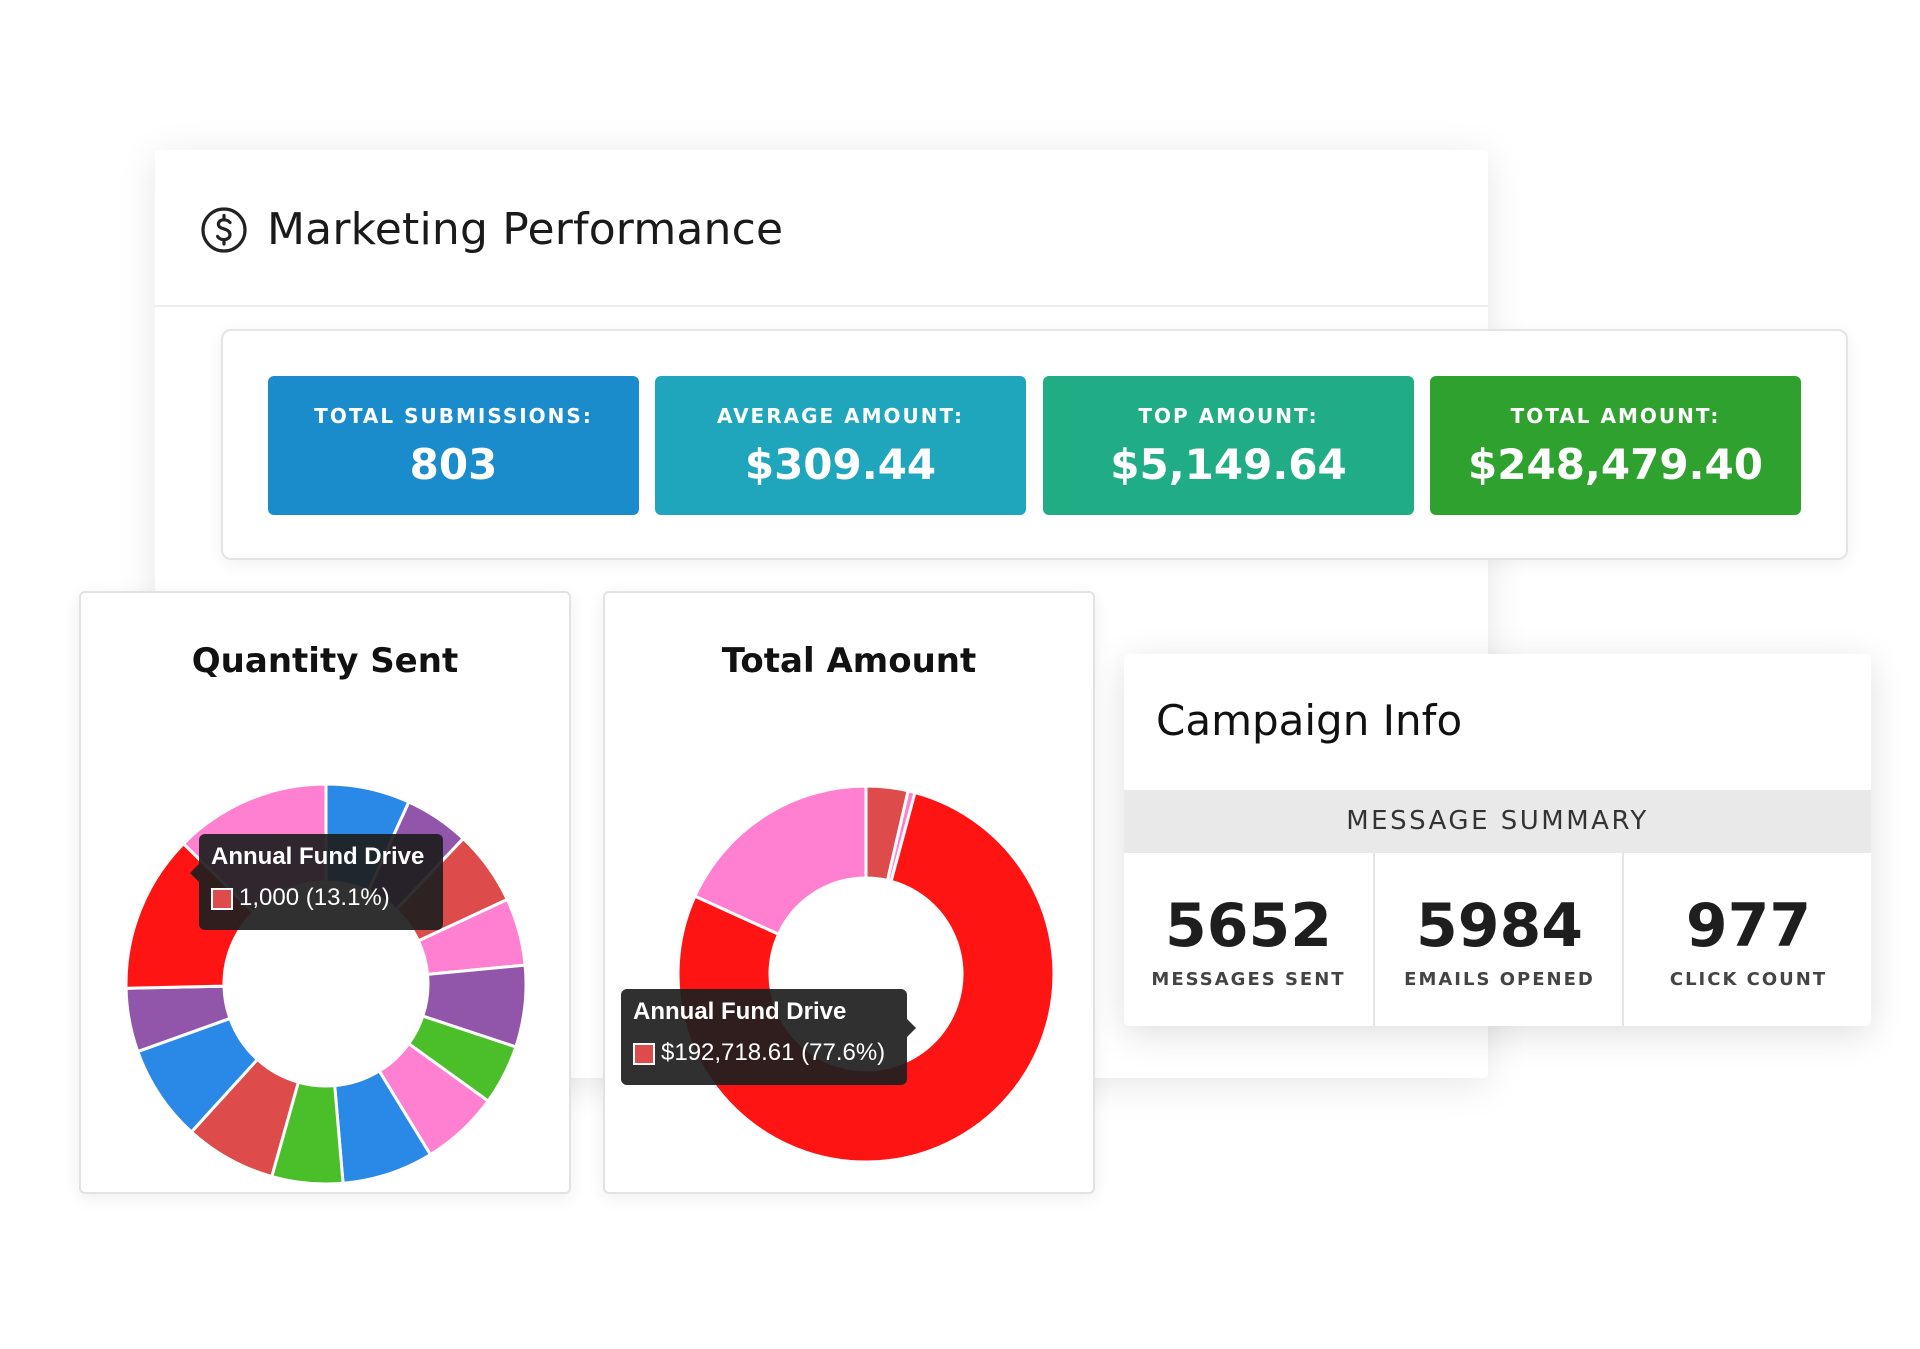 The image size is (1920, 1349). What do you see at coordinates (1499, 926) in the screenshot?
I see `stat-value: 5984` at bounding box center [1499, 926].